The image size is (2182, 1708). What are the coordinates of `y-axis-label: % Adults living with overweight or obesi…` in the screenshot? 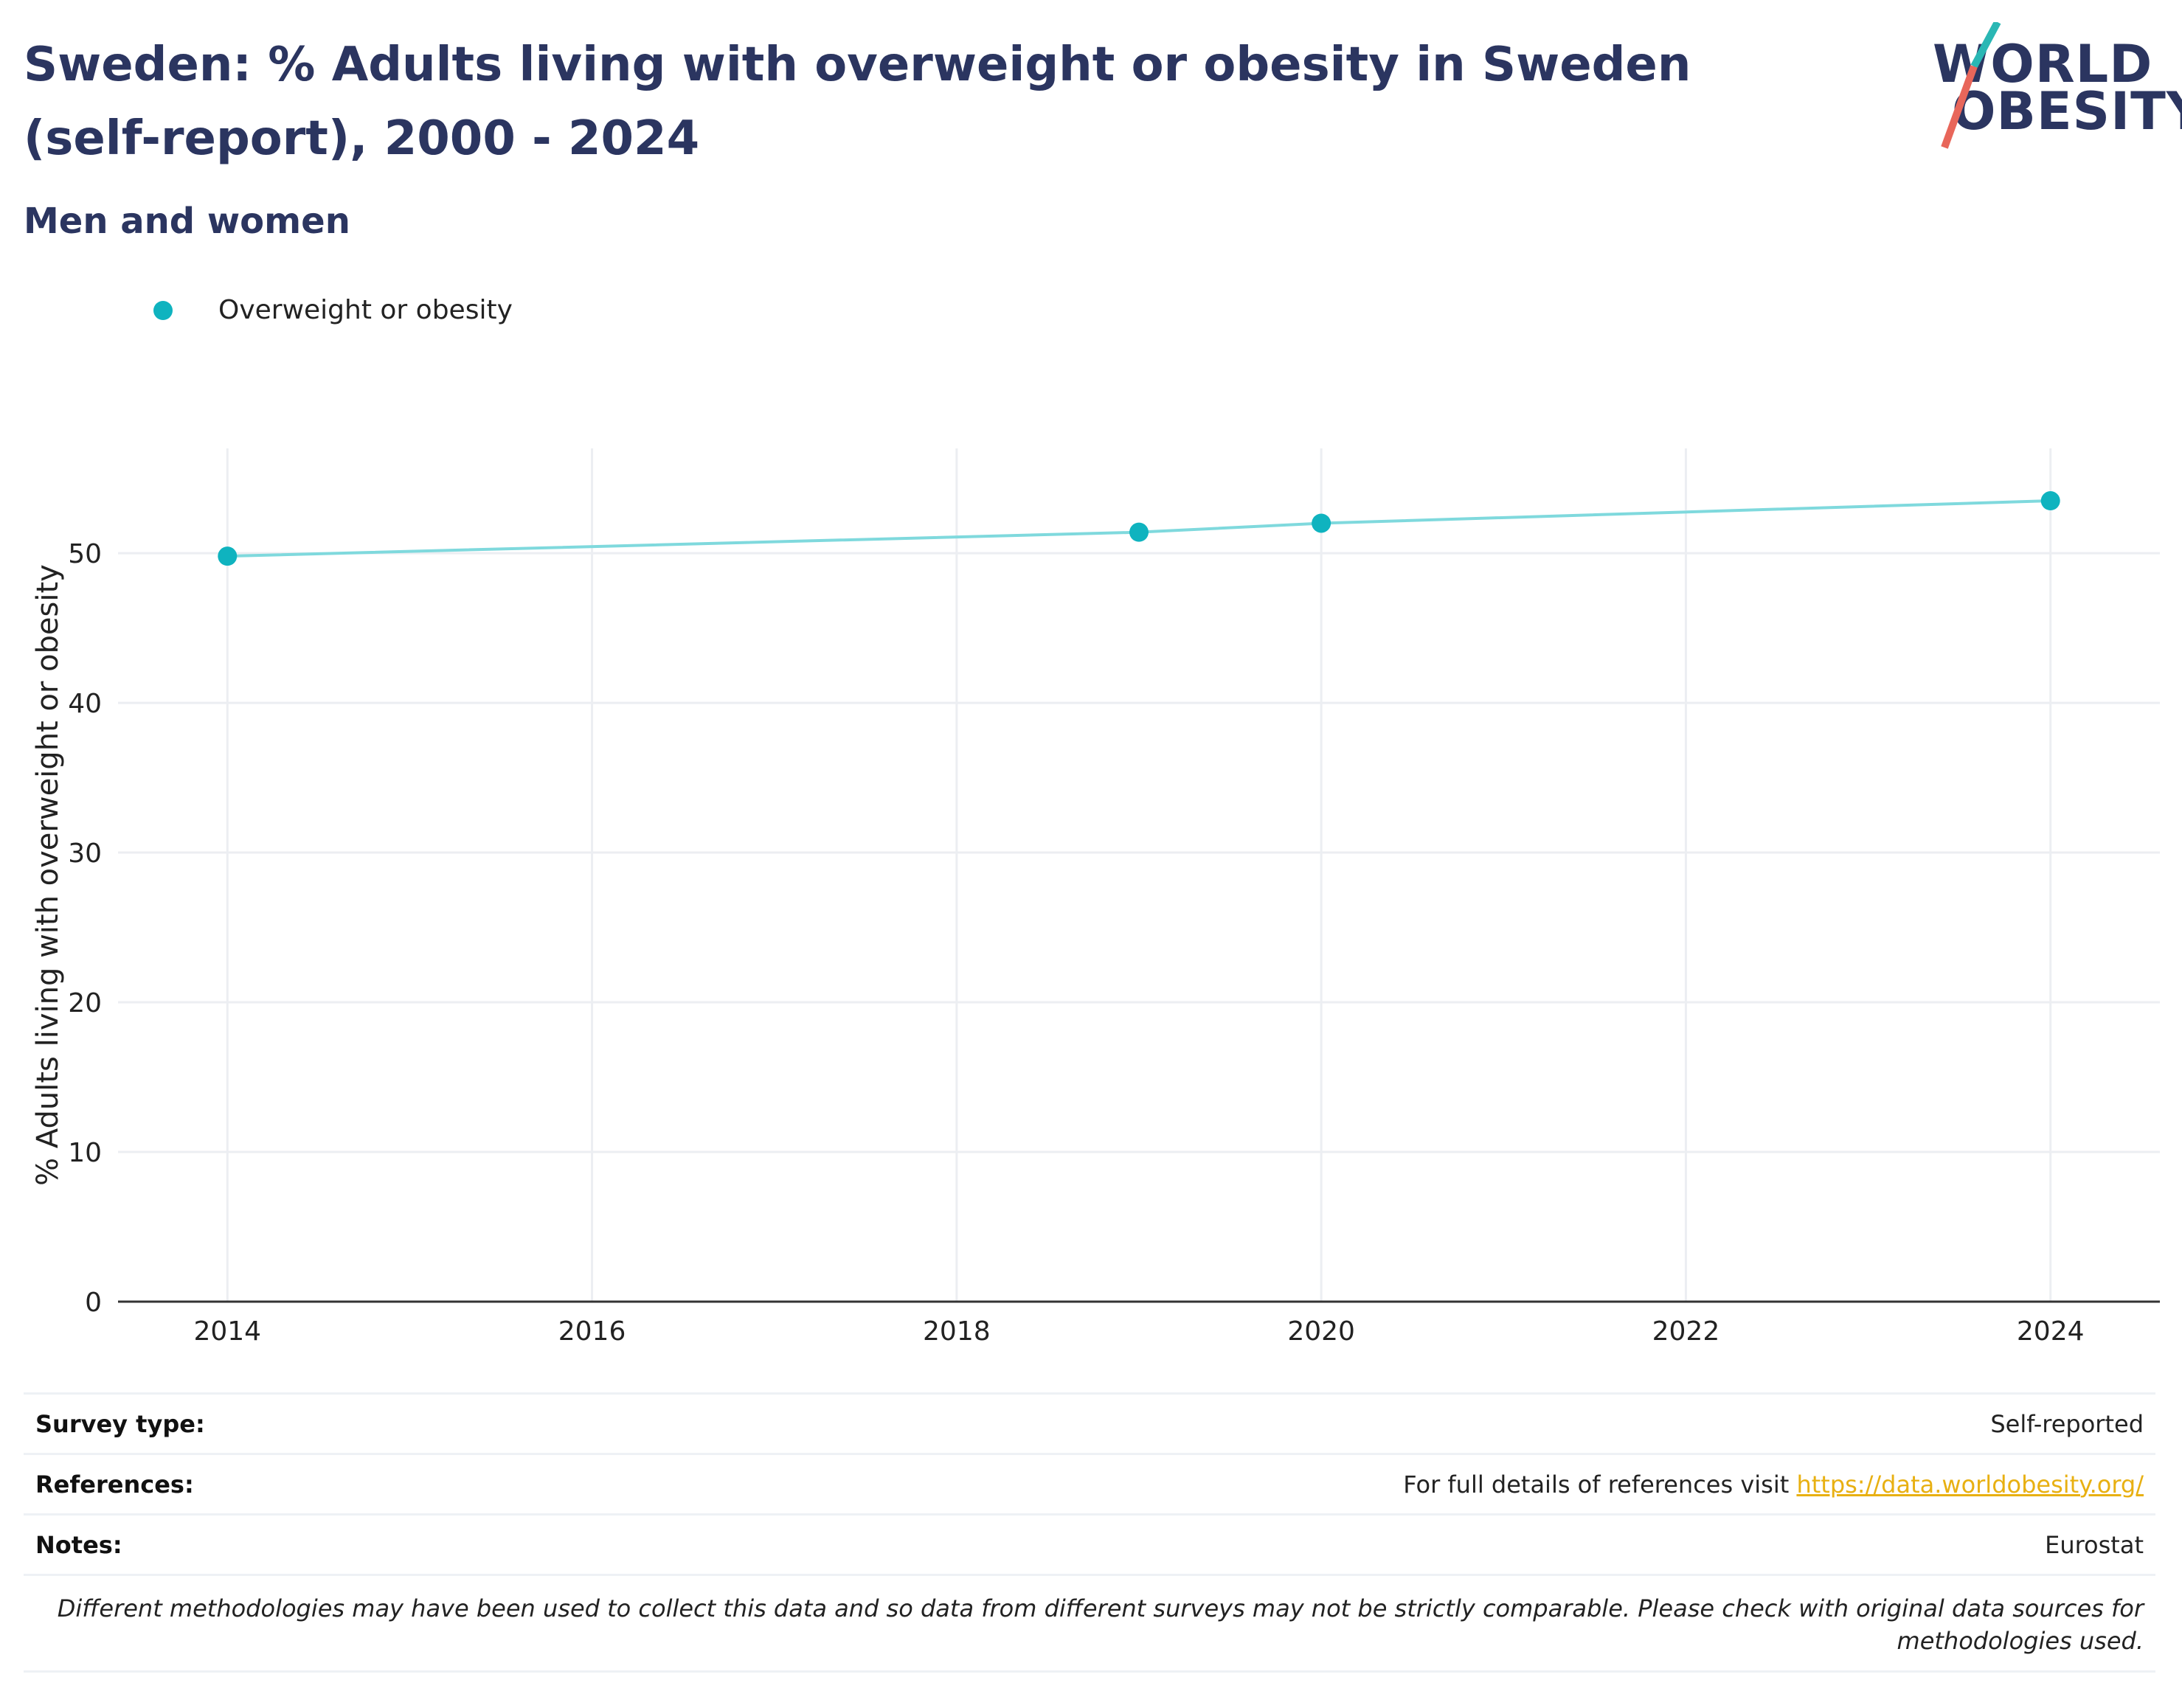 It's located at (48, 875).